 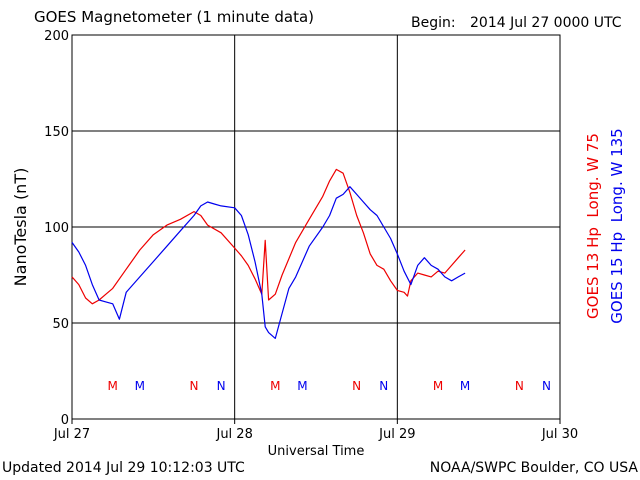 What do you see at coordinates (20, 227) in the screenshot?
I see `y-axis-label: NanoTesla (nT)` at bounding box center [20, 227].